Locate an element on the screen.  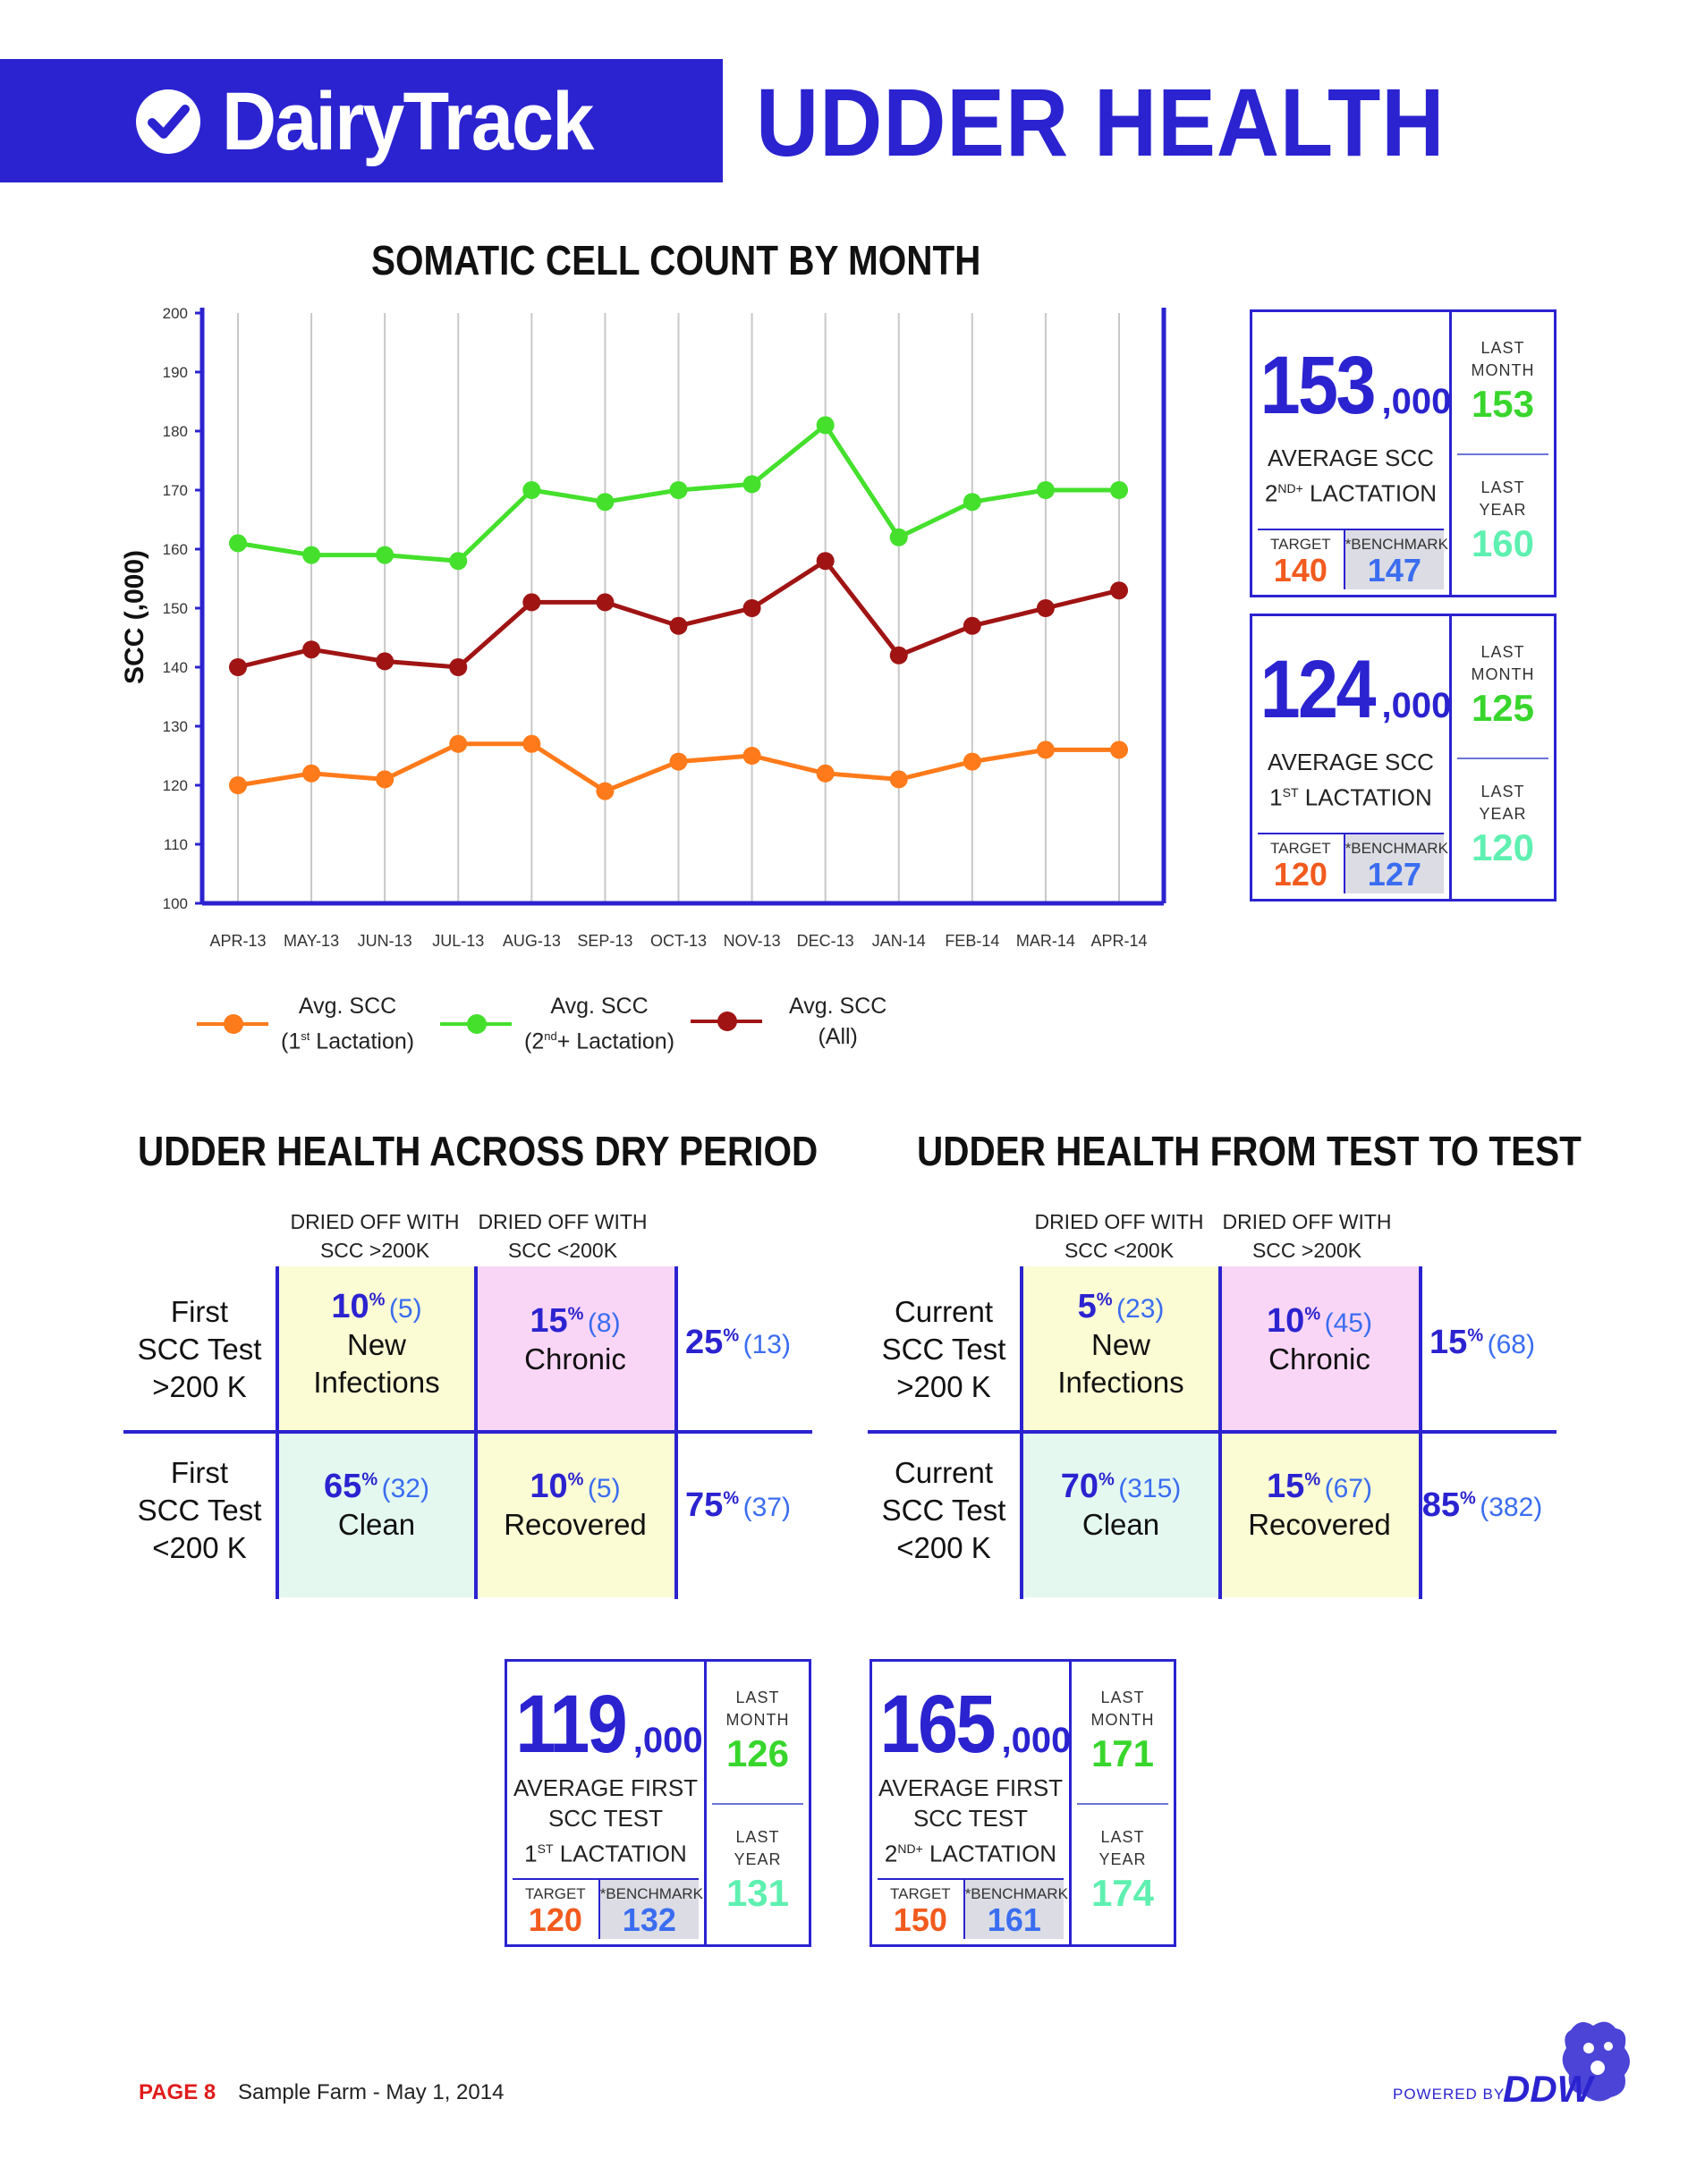
y-tick-label: 130 is located at coordinates (175, 726).